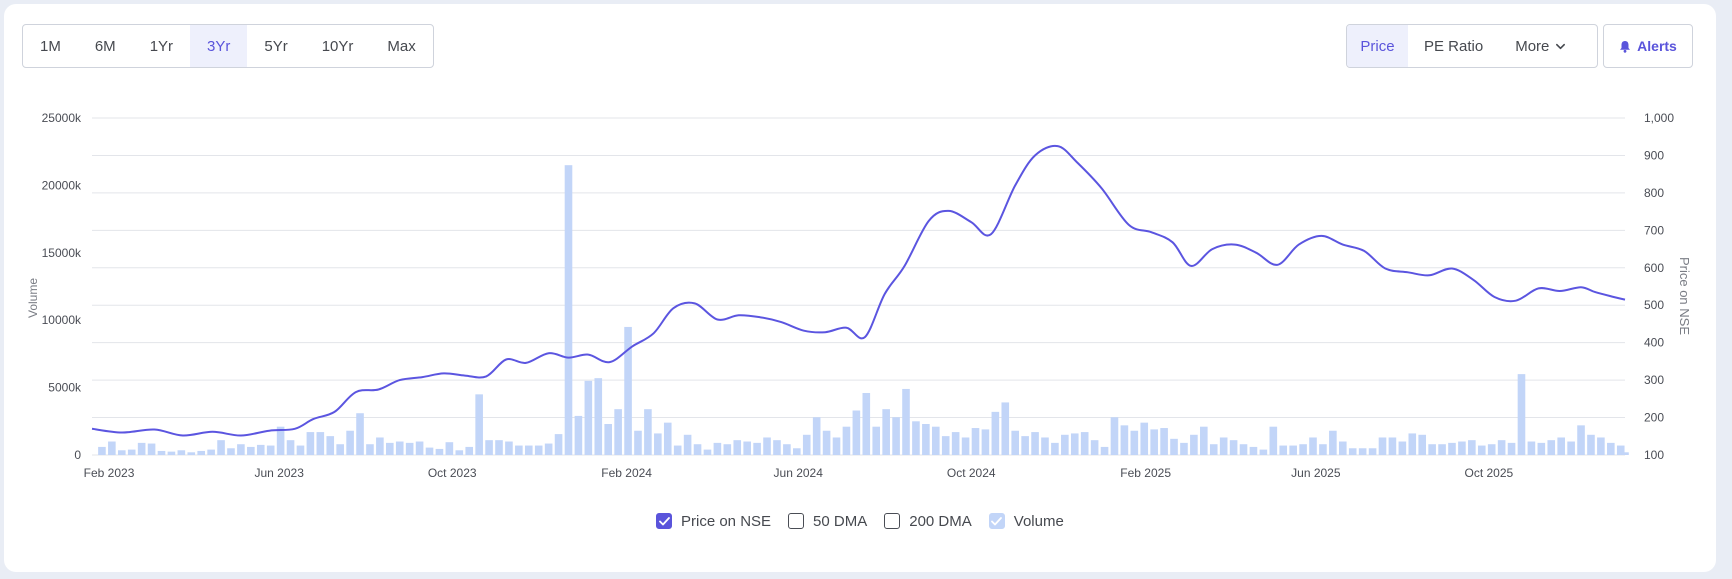 This screenshot has height=579, width=1732. I want to click on check-icon, so click(664, 520).